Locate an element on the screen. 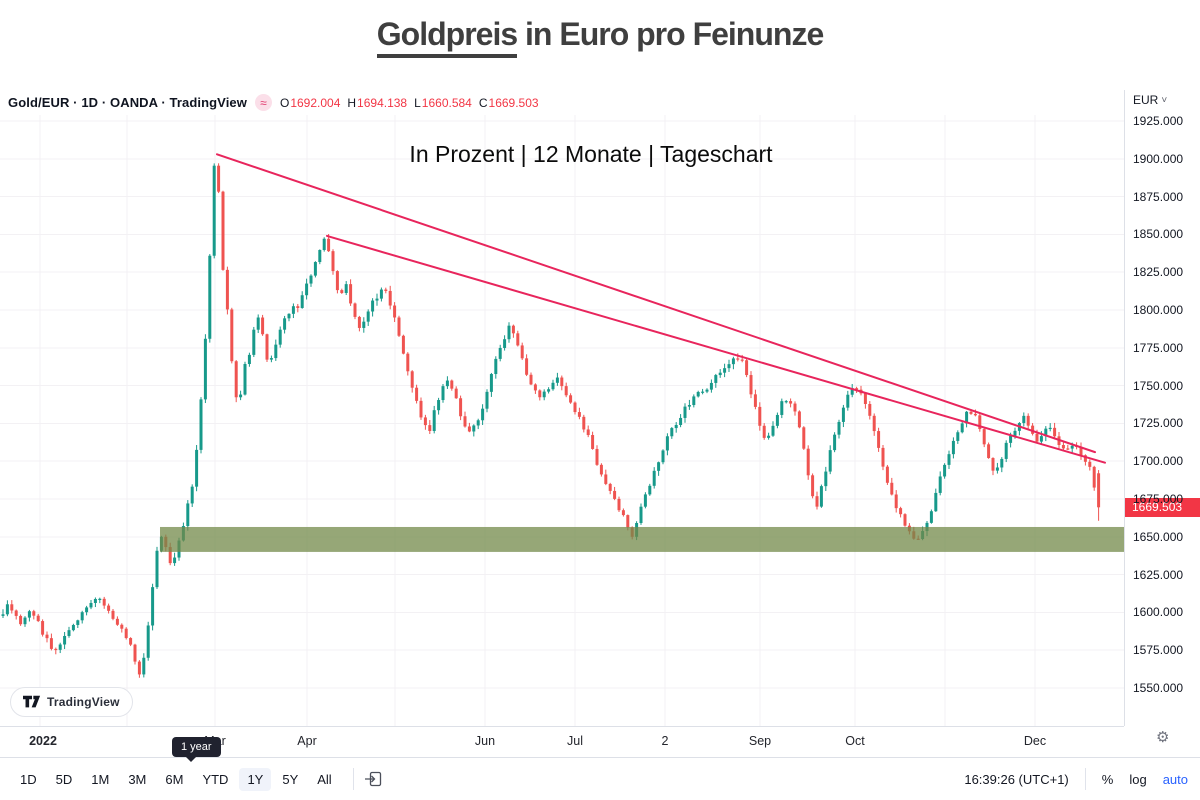 The width and height of the screenshot is (1200, 800). range-button-all: All is located at coordinates (324, 779).